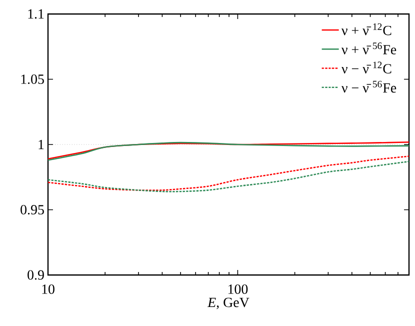  I want to click on legend-label: ν − ν̄$^{56}$Fe, so click(368, 86).